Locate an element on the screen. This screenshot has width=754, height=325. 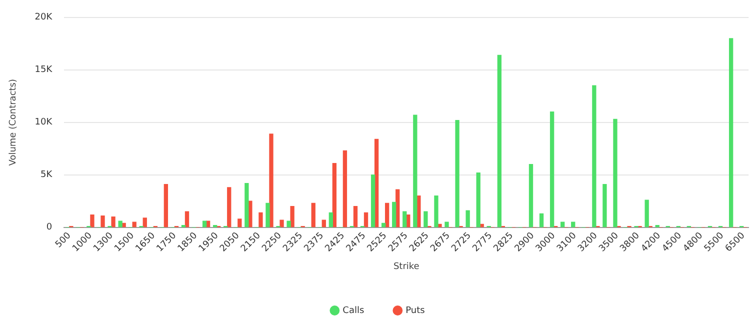
legend-label: Calls is located at coordinates (353, 311).